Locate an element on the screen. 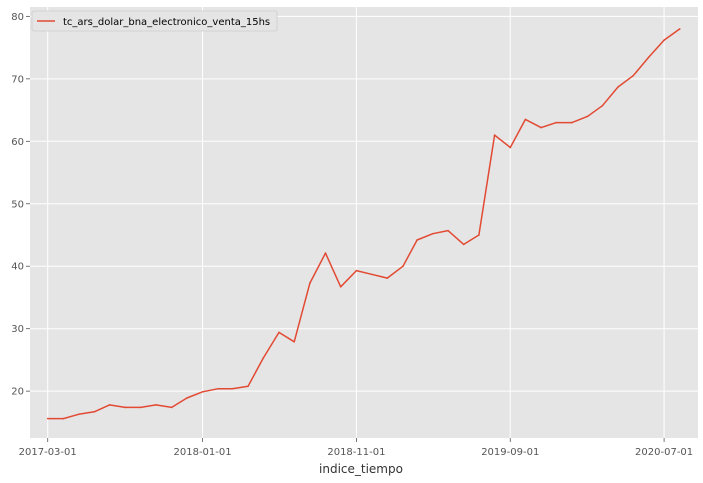 The image size is (703, 483). legend: tc_ars_dolar_bna_electronico_venta_15hs is located at coordinates (154, 21).